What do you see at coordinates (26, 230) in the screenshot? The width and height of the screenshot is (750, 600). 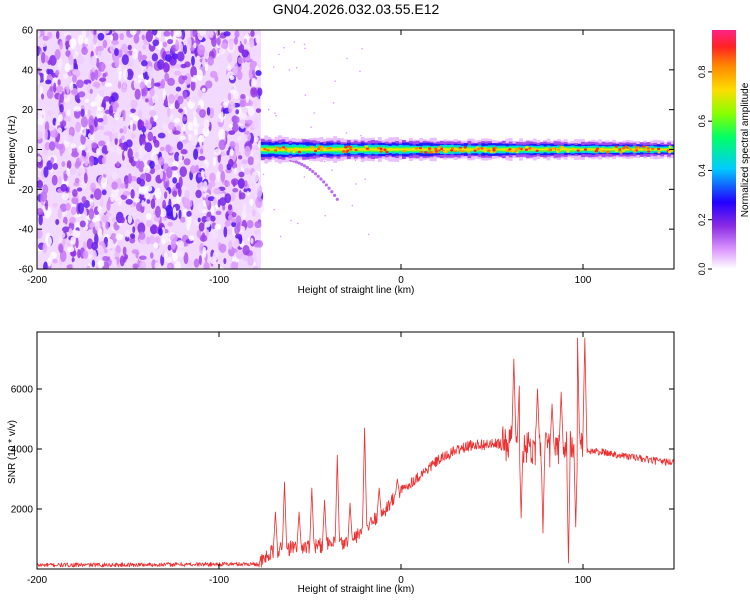 I see `spectrogram-y-tick-label: -40` at bounding box center [26, 230].